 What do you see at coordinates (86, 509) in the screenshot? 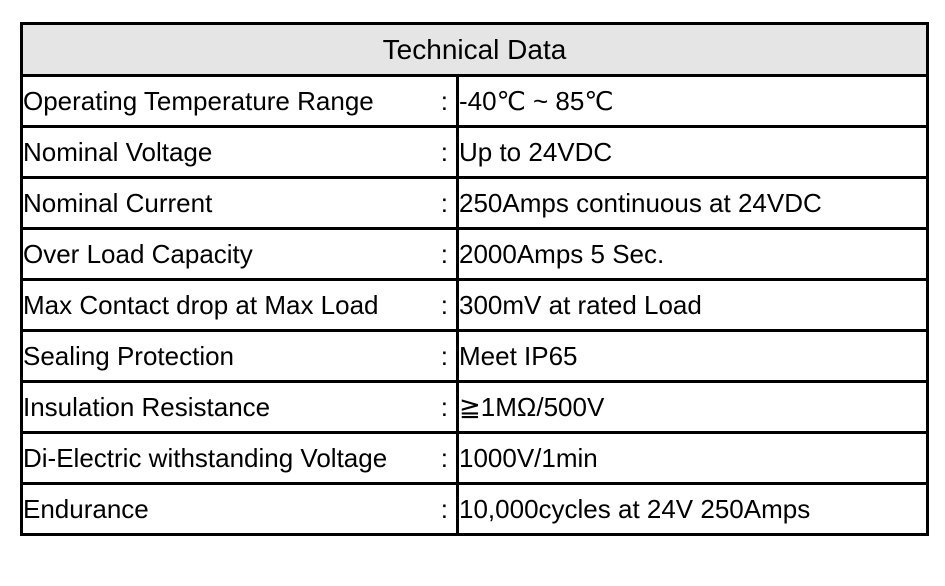
I see `spec-label: Endurance` at bounding box center [86, 509].